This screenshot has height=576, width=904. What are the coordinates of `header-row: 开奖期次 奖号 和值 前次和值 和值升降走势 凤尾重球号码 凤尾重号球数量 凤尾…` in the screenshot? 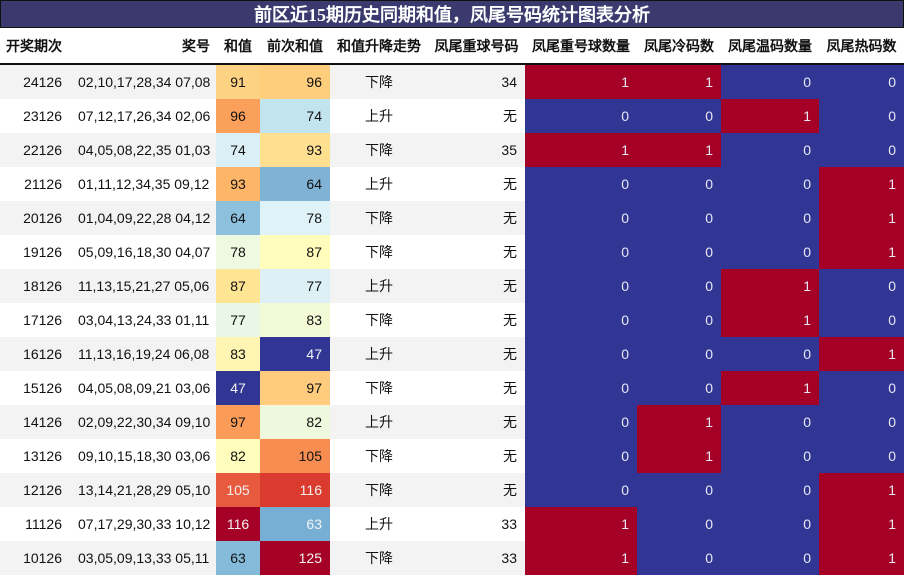 It's located at (452, 46).